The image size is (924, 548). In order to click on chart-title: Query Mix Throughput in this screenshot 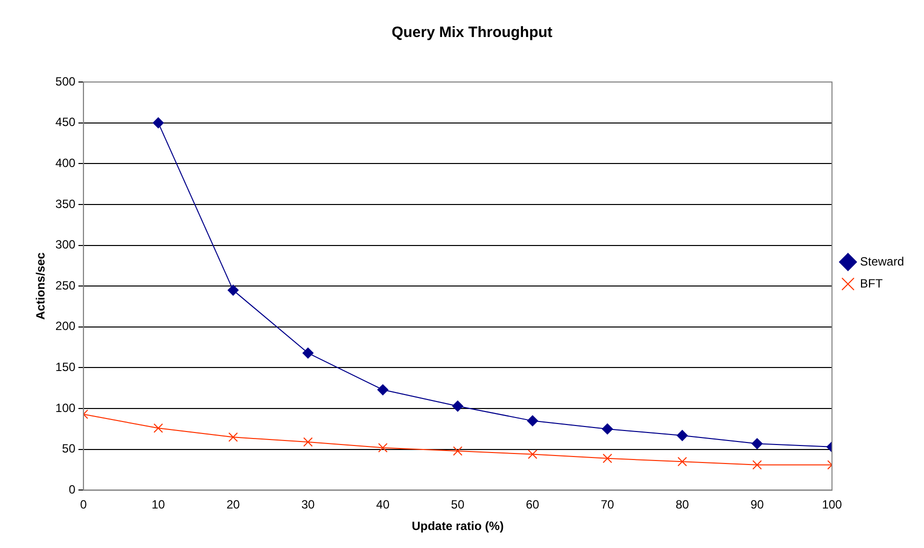, I will do `click(472, 33)`.